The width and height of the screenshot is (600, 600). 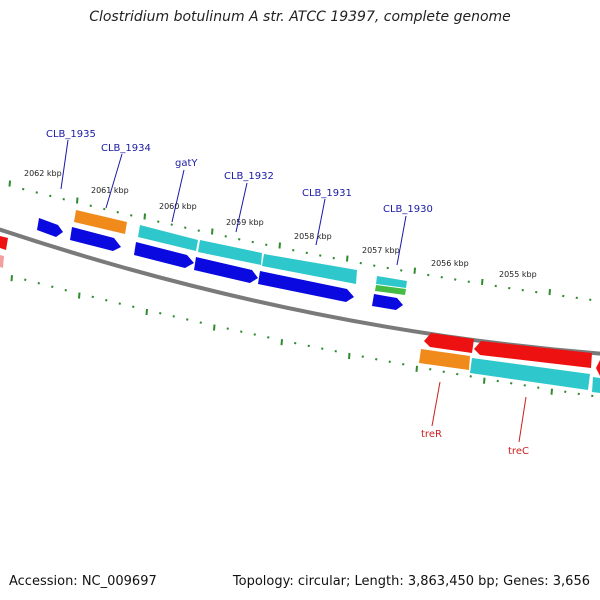 I want to click on scale-label-2061: 2061 kbp, so click(x=110, y=190).